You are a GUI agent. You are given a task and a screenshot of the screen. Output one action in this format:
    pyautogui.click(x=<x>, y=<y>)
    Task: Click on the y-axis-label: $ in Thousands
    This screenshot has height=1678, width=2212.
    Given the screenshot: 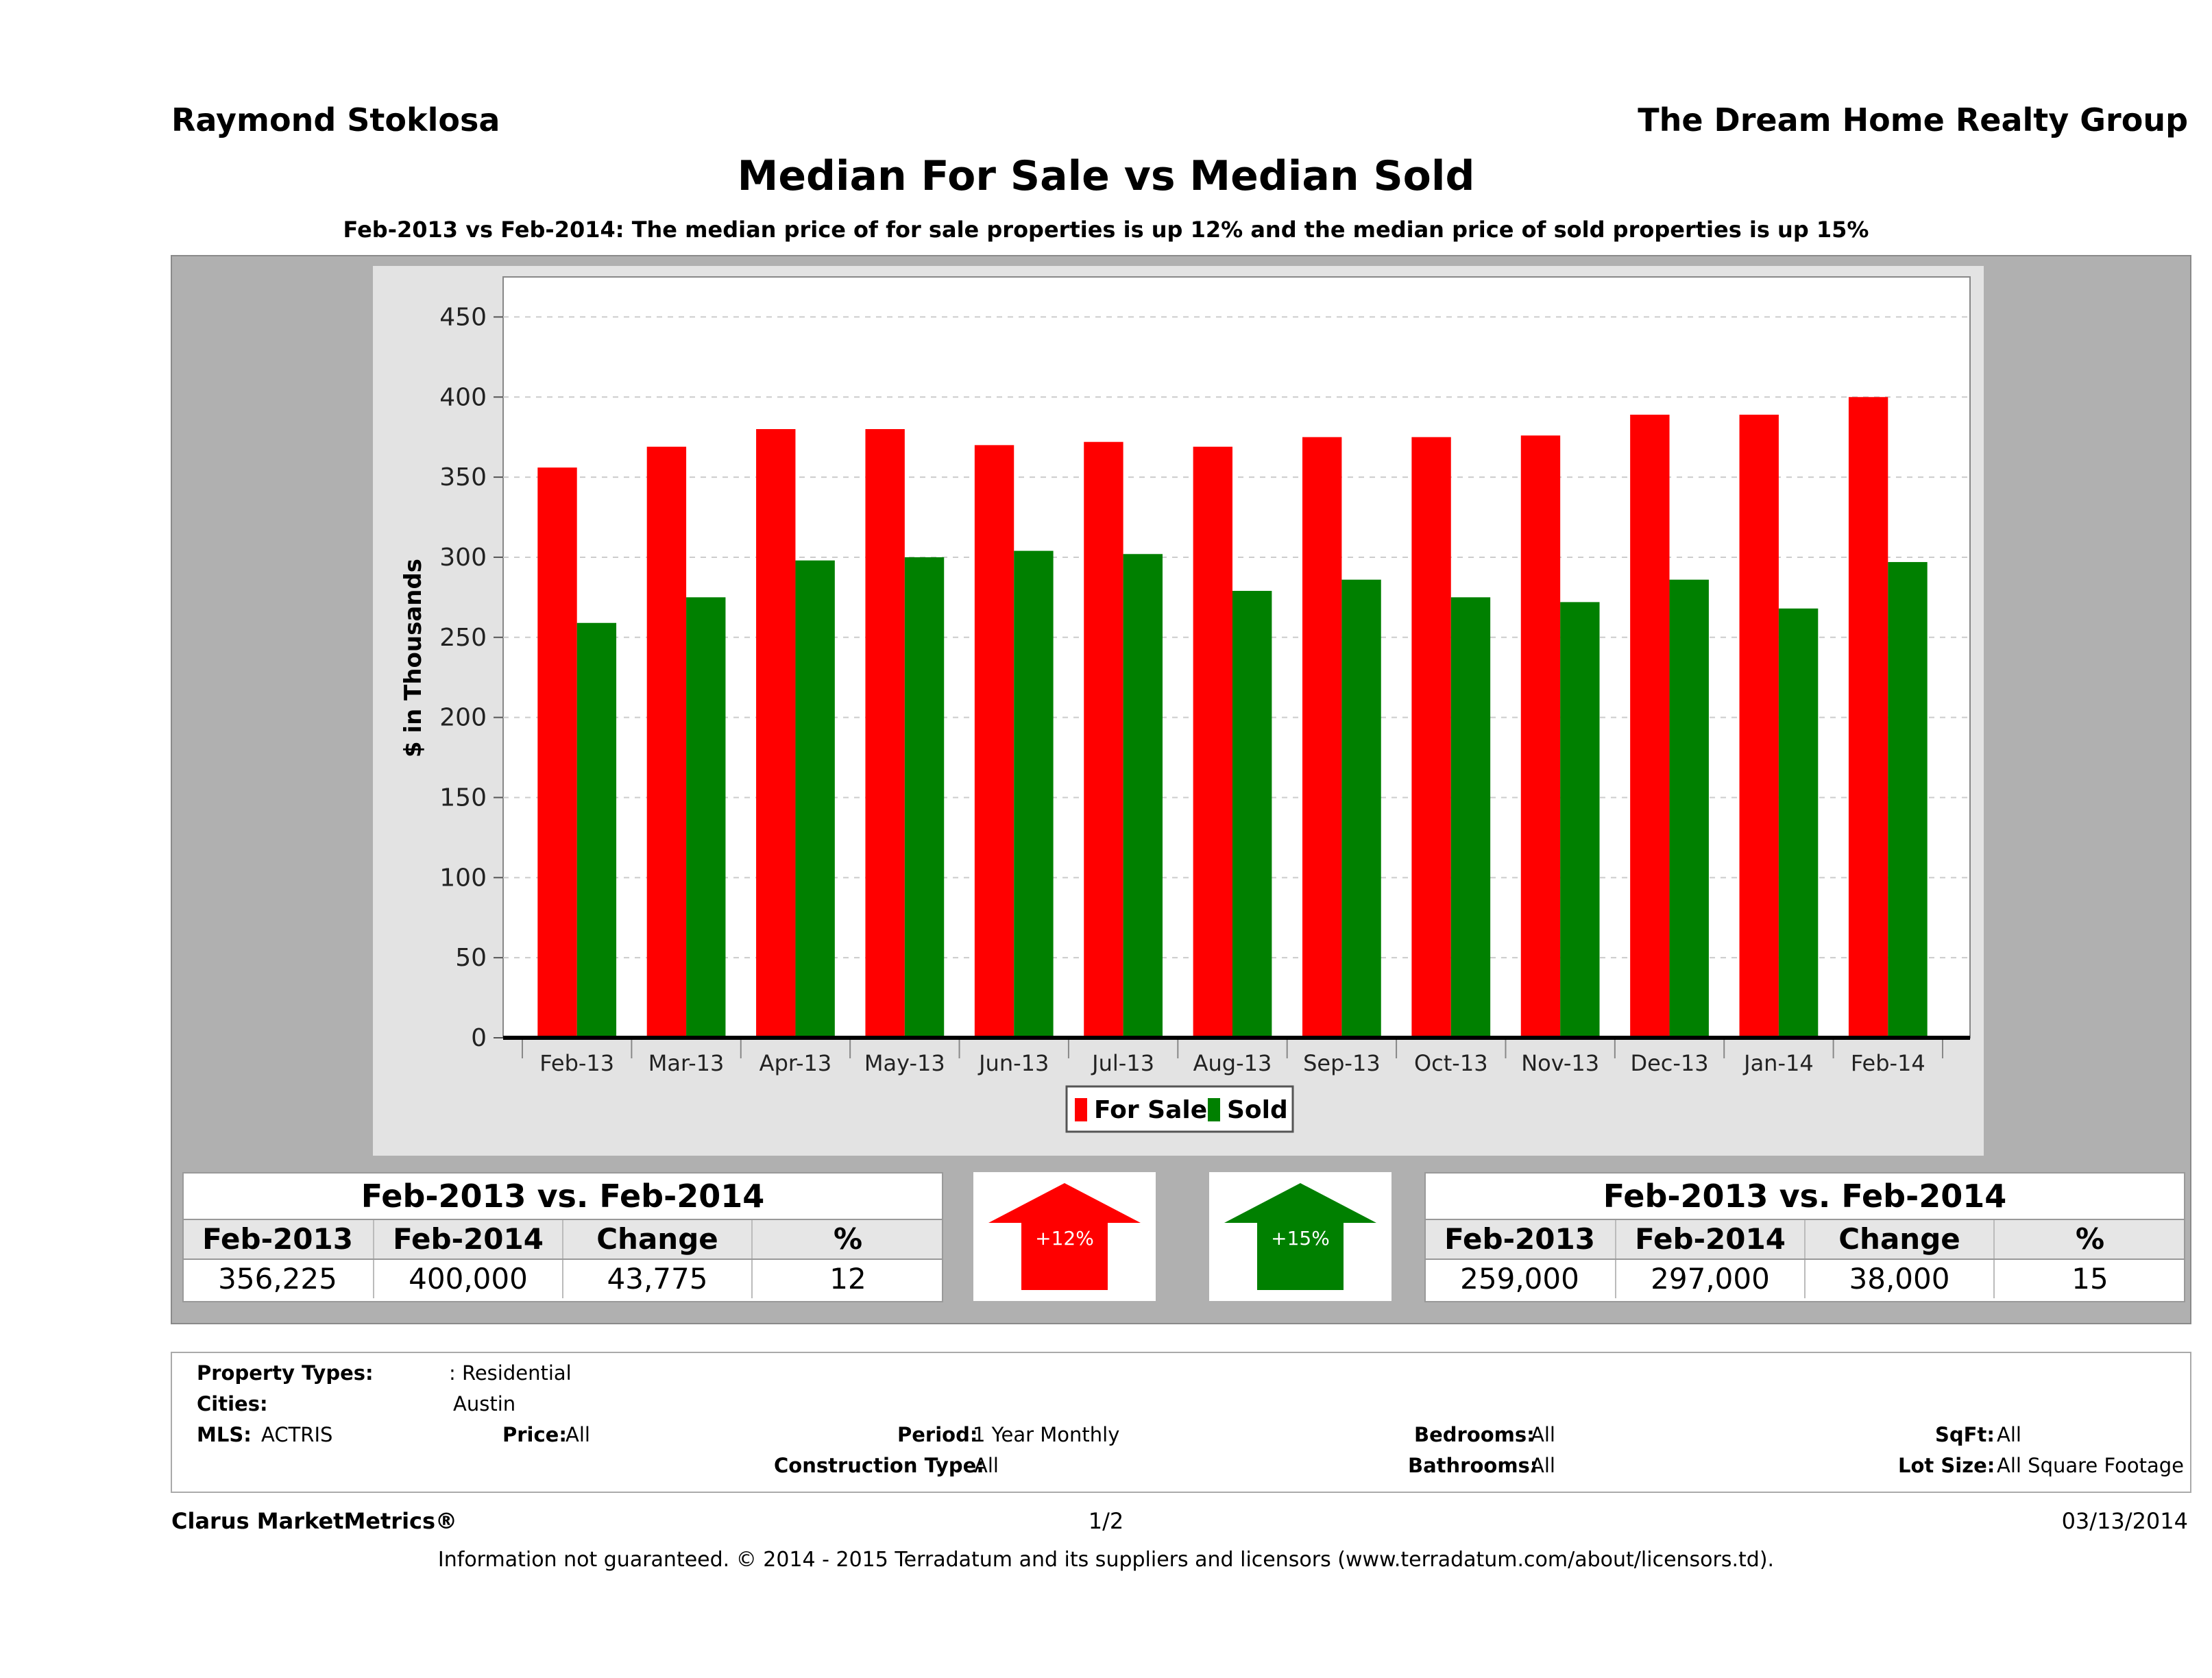 What is the action you would take?
    pyautogui.click(x=414, y=658)
    